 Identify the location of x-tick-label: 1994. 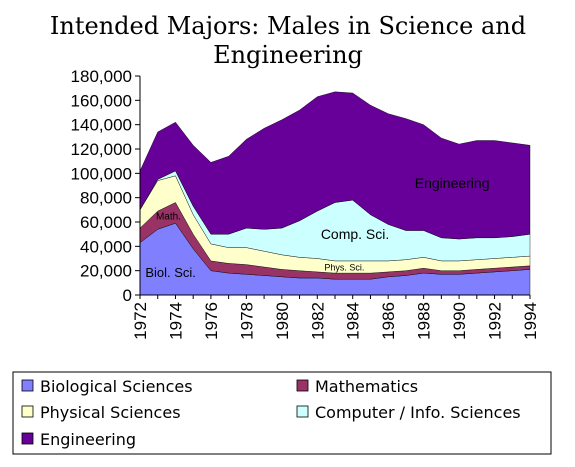
(530, 321).